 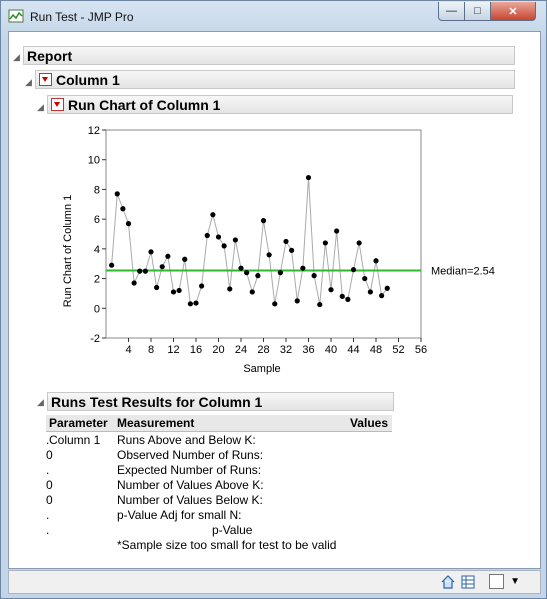 I want to click on parameter-cell: Column 1, so click(x=75, y=440).